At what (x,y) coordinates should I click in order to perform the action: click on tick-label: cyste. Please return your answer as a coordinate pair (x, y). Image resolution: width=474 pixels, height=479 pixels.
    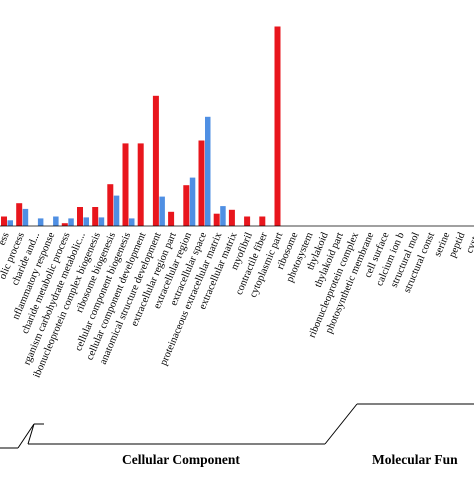
    Looking at the image, I should click on (469, 243).